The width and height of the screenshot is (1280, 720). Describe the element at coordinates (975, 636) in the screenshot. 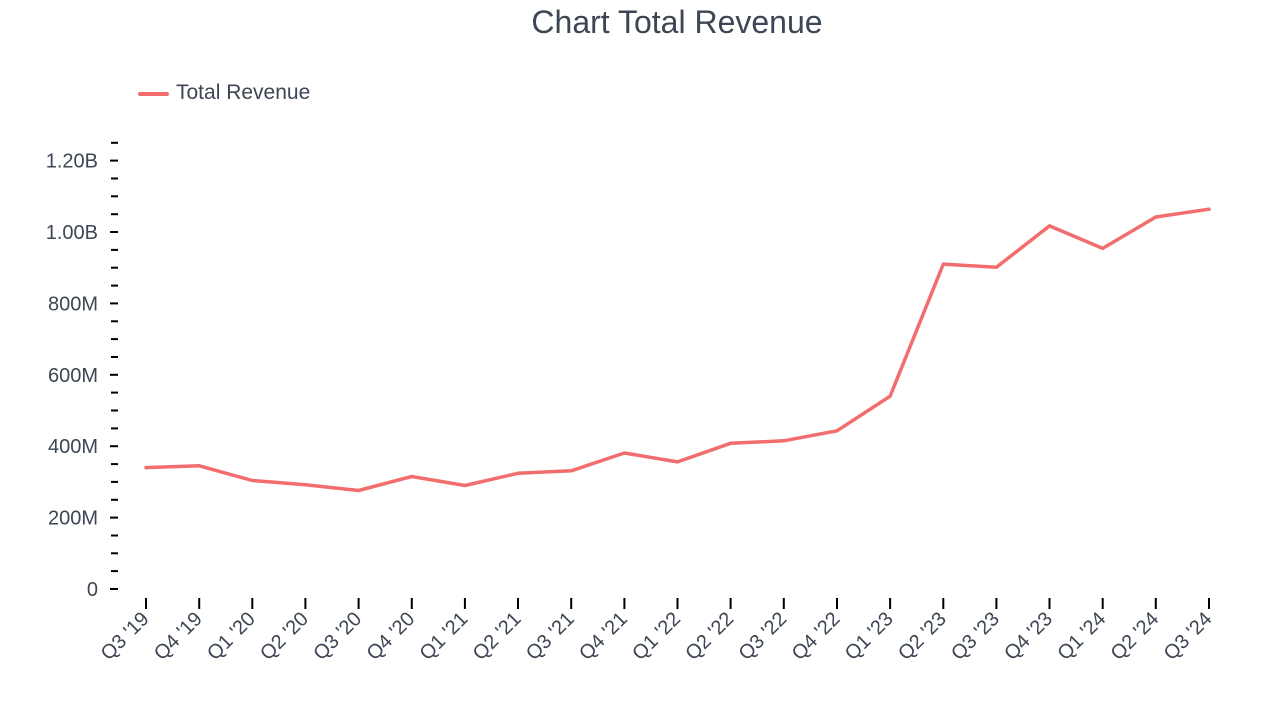

I see `x-tick-label: Q3 '23` at that location.